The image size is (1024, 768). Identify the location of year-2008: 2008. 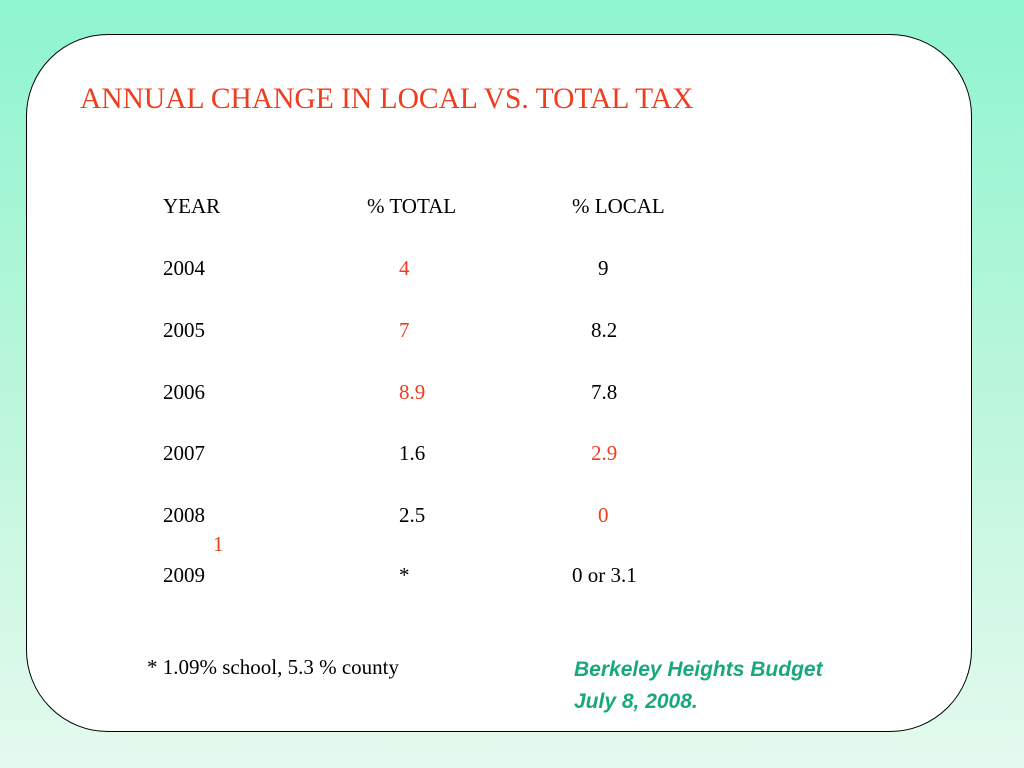
(184, 515).